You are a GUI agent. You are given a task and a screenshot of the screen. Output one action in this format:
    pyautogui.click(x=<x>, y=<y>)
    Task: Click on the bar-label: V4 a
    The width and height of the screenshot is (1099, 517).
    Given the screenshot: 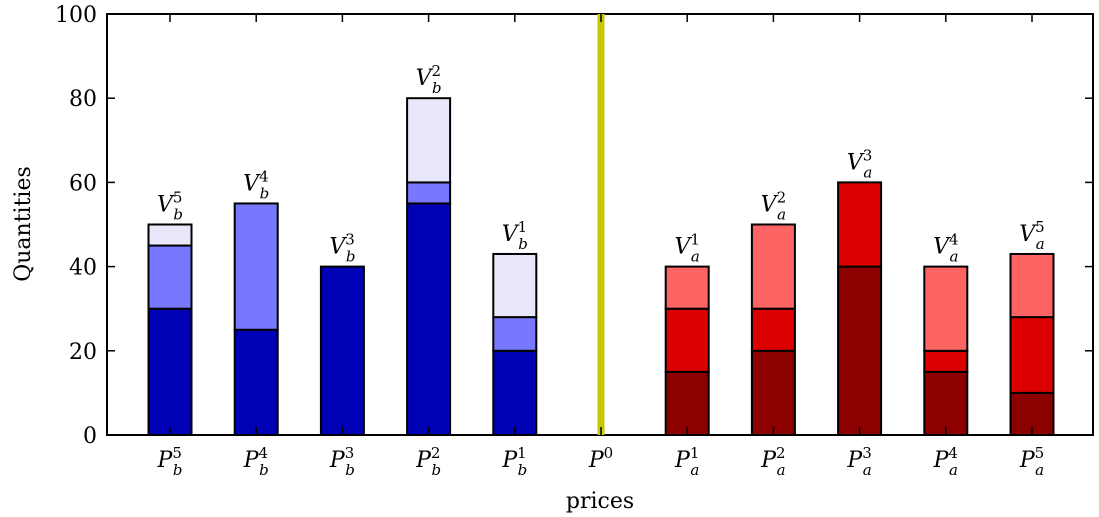 What is the action you would take?
    pyautogui.click(x=945, y=248)
    